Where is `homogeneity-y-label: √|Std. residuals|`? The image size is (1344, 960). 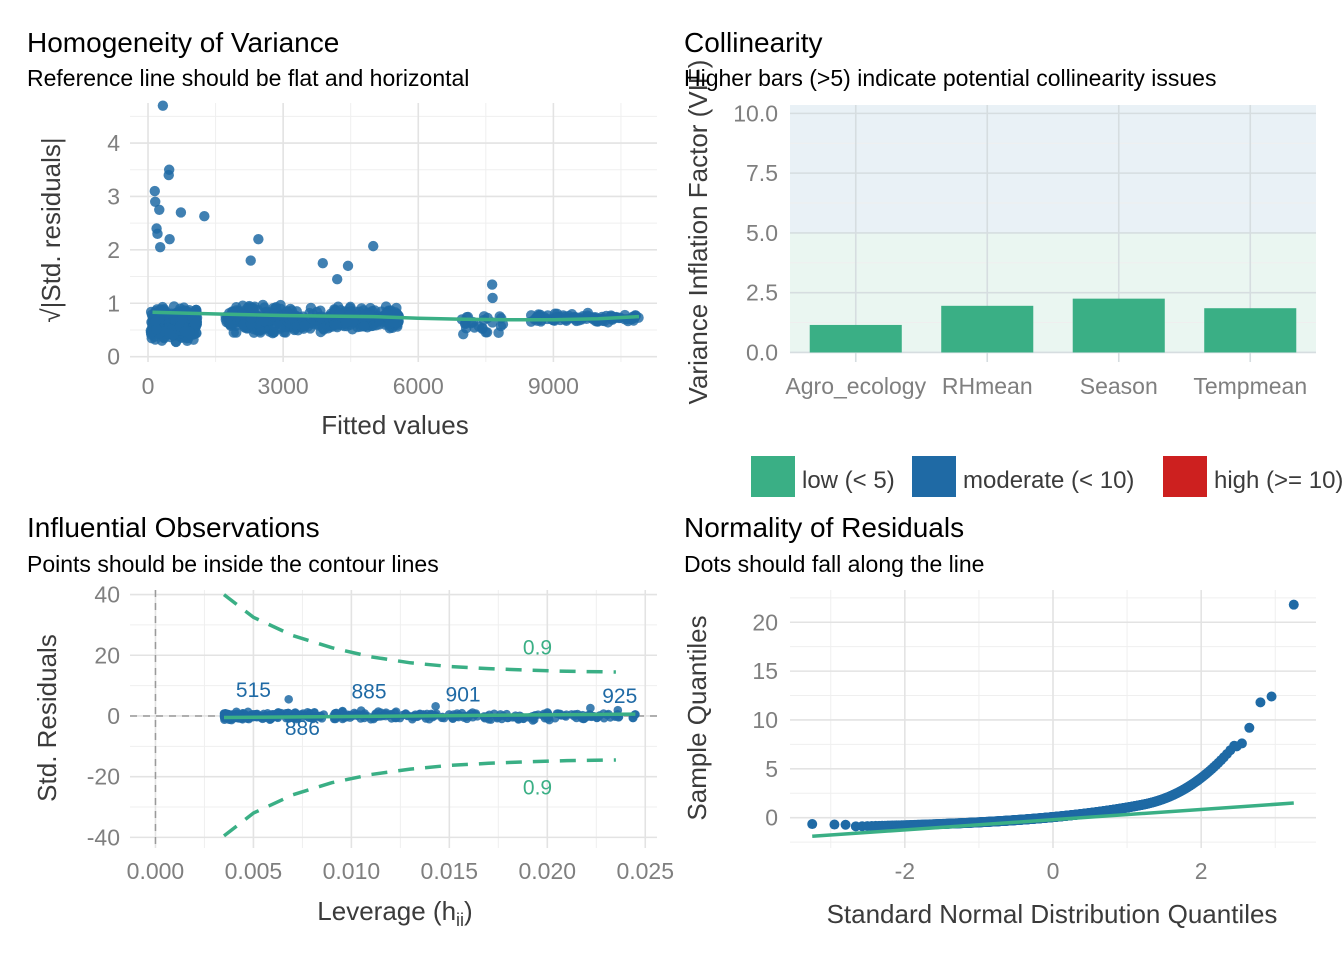 homogeneity-y-label: √|Std. residuals| is located at coordinates (51, 229).